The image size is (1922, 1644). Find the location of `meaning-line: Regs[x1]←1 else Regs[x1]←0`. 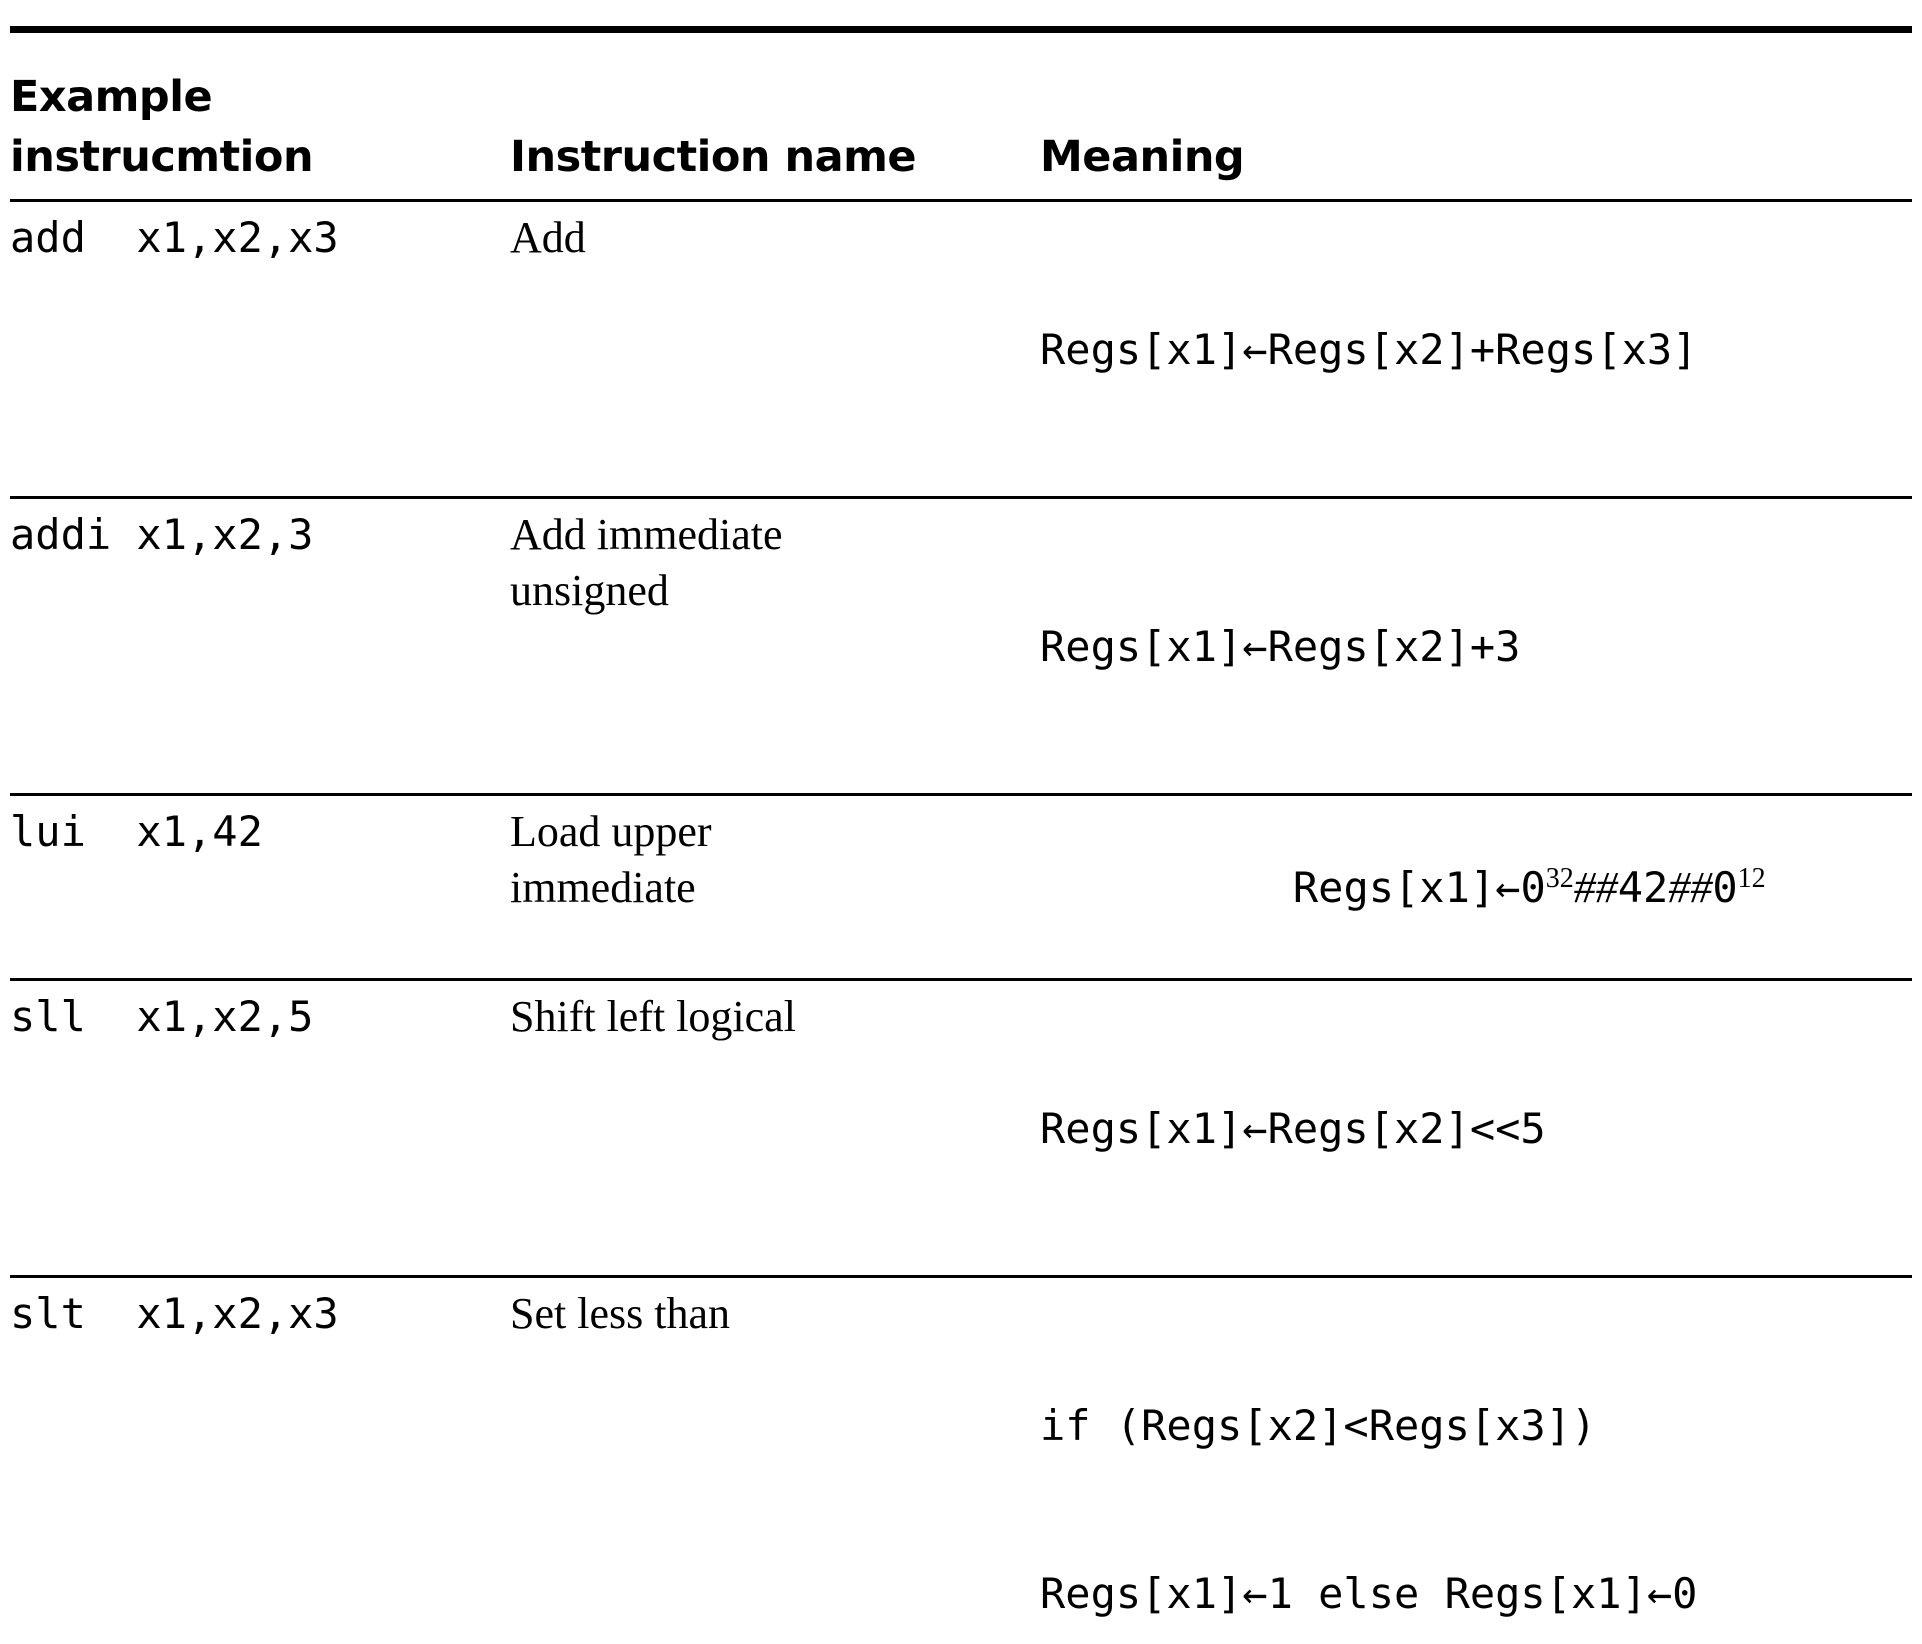

meaning-line: Regs[x1]←1 else Regs[x1]←0 is located at coordinates (1476, 1594).